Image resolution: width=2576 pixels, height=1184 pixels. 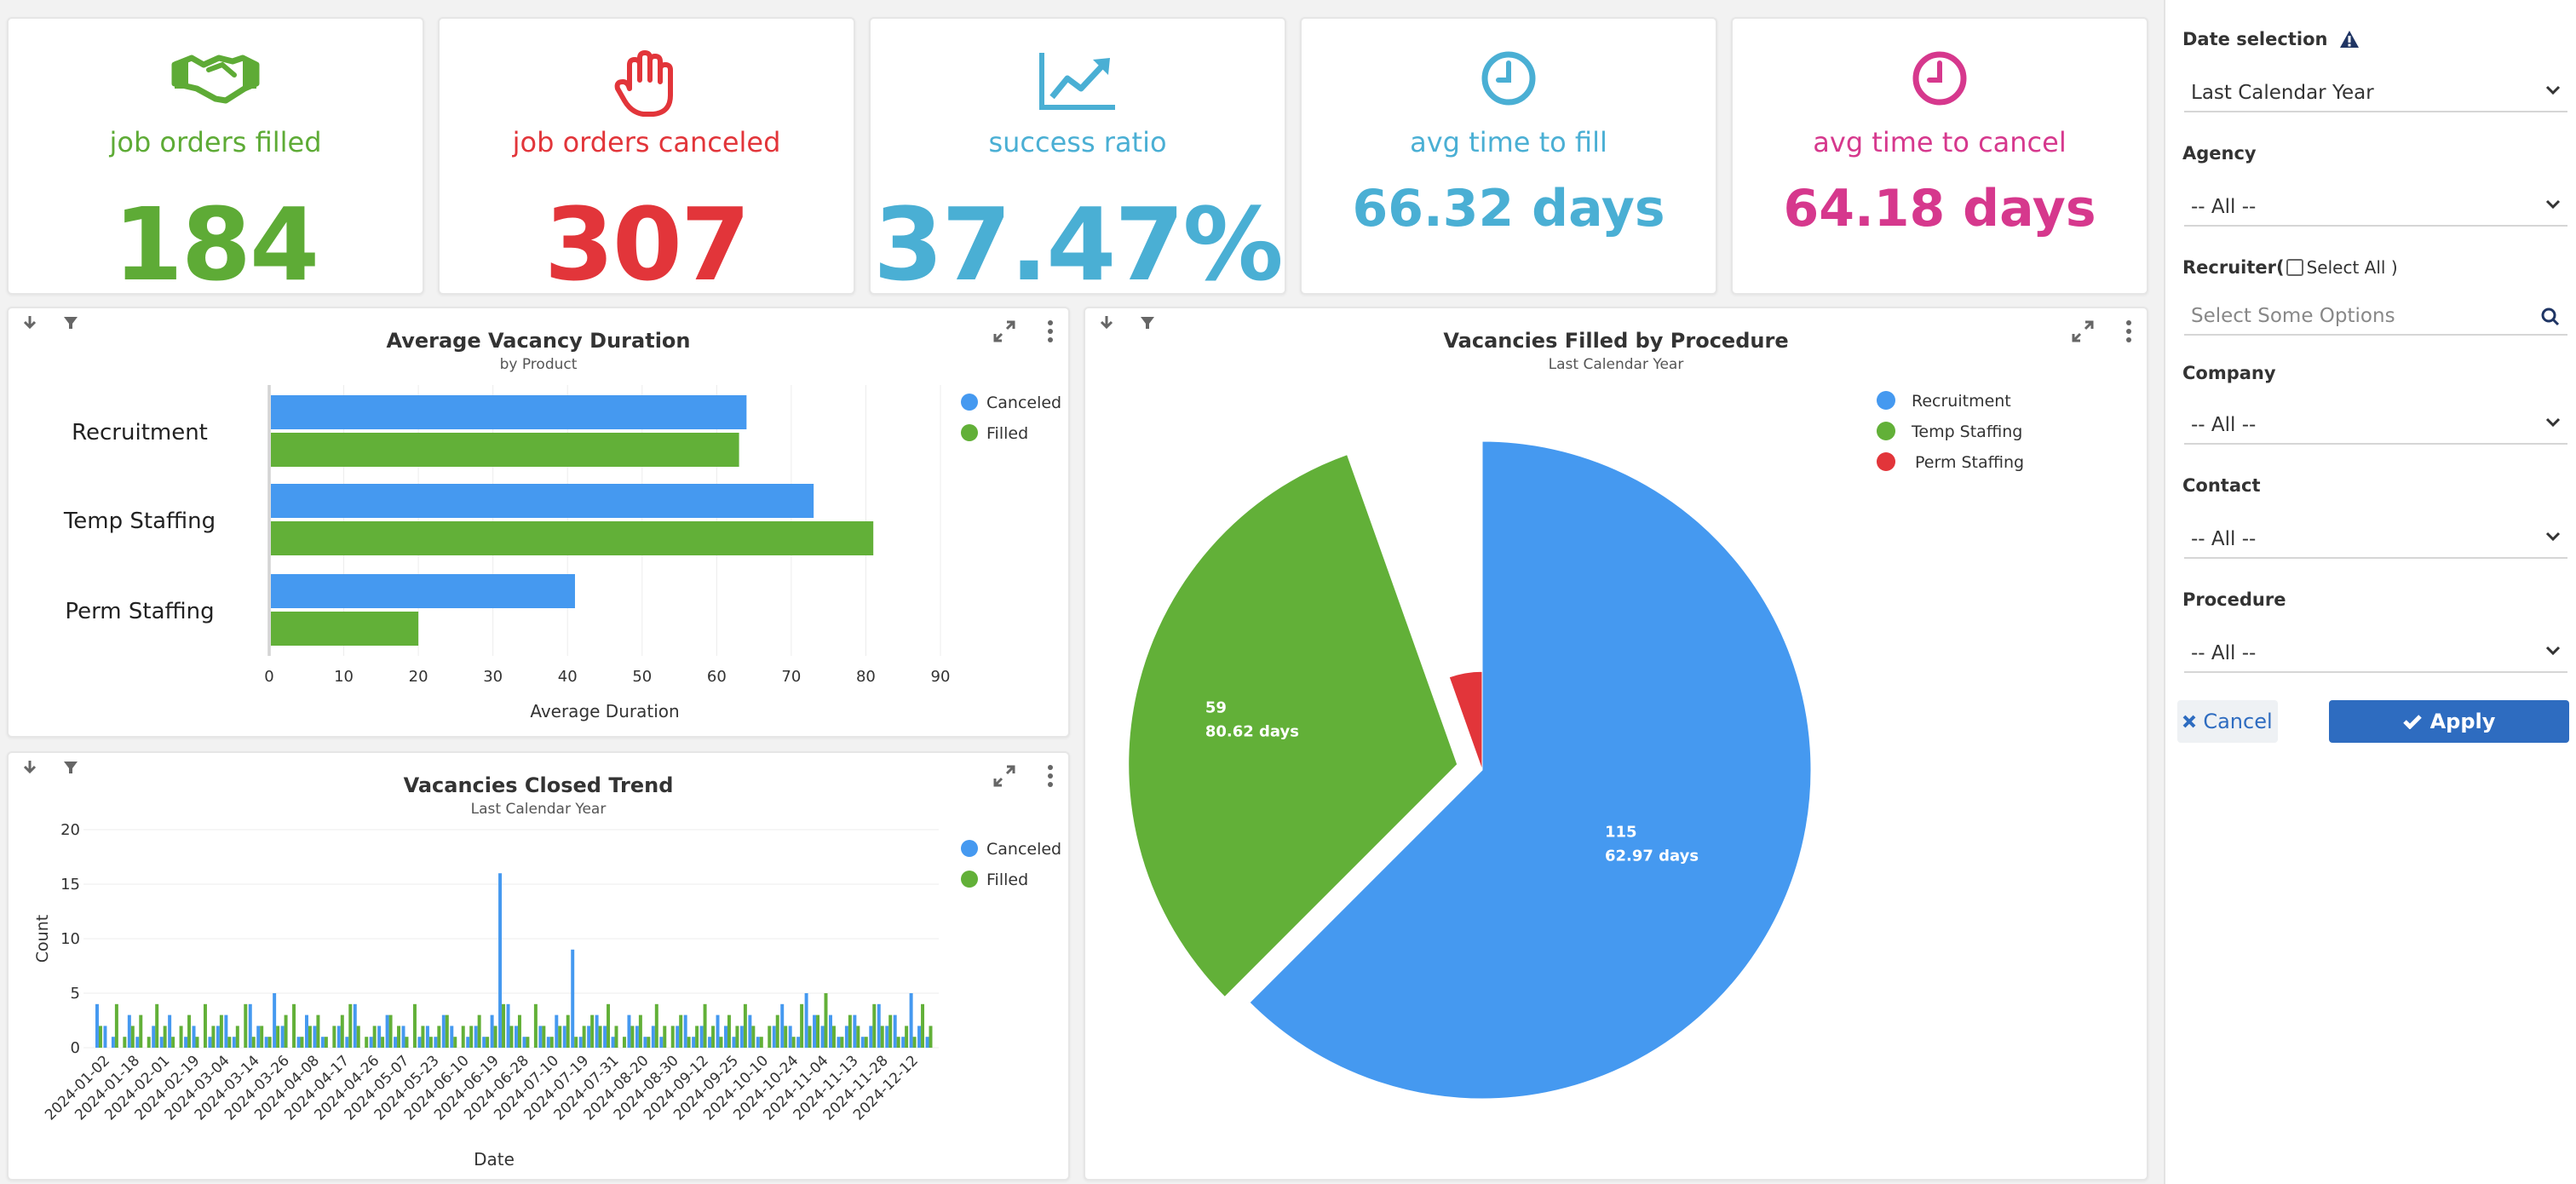 What do you see at coordinates (70, 939) in the screenshot?
I see `y-tick-label: 10` at bounding box center [70, 939].